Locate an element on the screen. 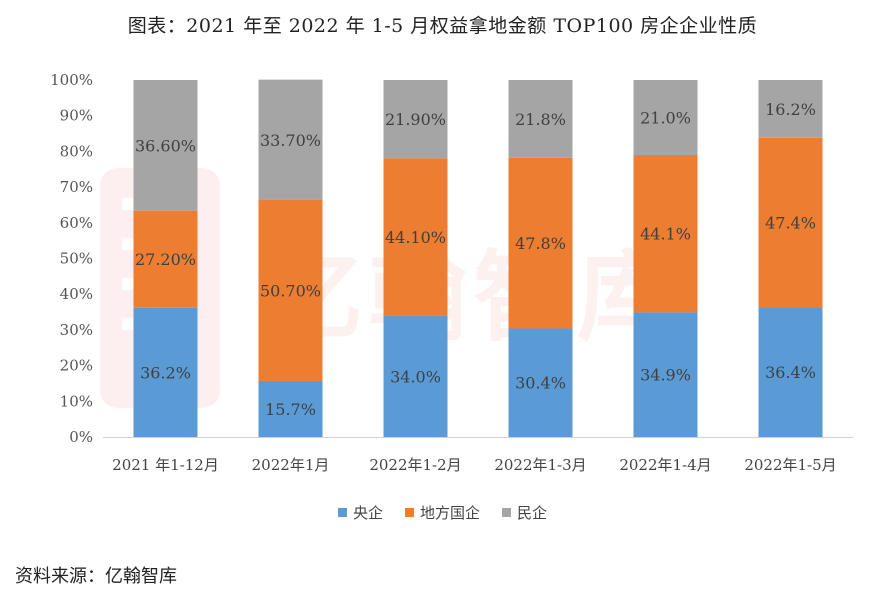  legend-item-central-soe: 央企 is located at coordinates (360, 512).